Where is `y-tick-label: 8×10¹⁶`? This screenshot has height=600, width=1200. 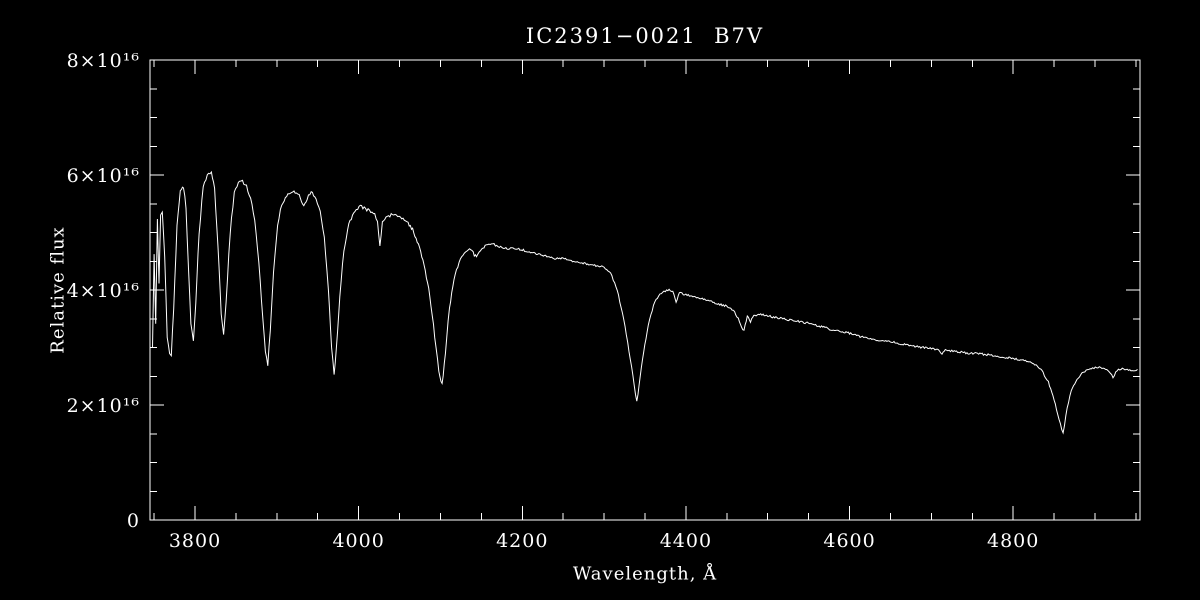
y-tick-label: 8×10¹⁶ is located at coordinates (103, 61).